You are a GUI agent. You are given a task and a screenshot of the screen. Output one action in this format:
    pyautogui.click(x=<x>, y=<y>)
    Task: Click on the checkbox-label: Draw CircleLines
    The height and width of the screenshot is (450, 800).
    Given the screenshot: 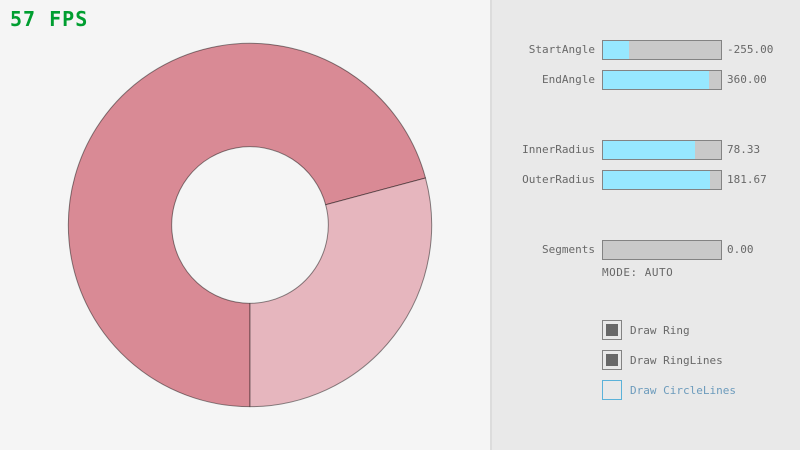 What is the action you would take?
    pyautogui.click(x=683, y=390)
    